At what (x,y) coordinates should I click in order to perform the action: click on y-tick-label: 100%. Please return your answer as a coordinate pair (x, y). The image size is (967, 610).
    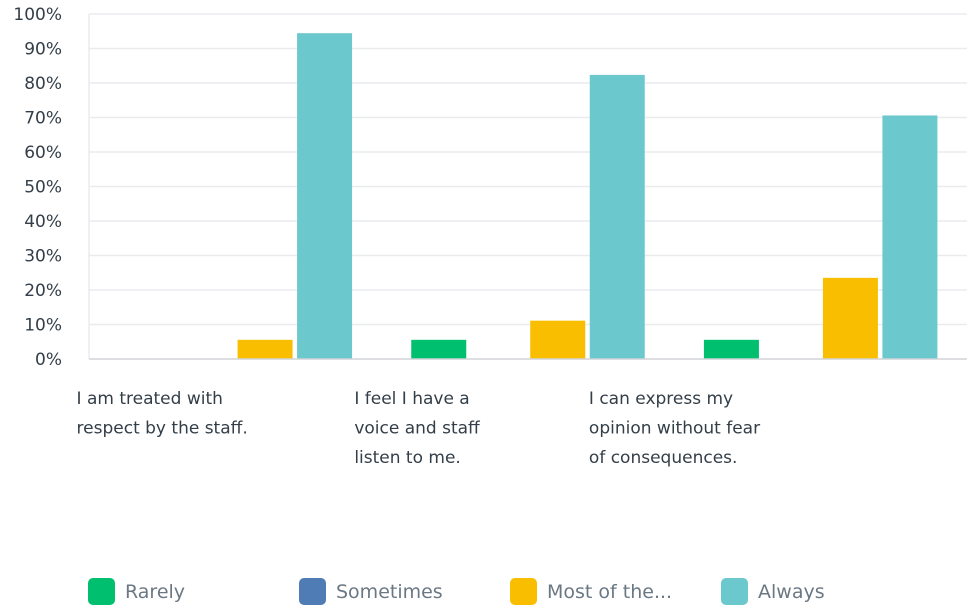
    Looking at the image, I should click on (37, 15).